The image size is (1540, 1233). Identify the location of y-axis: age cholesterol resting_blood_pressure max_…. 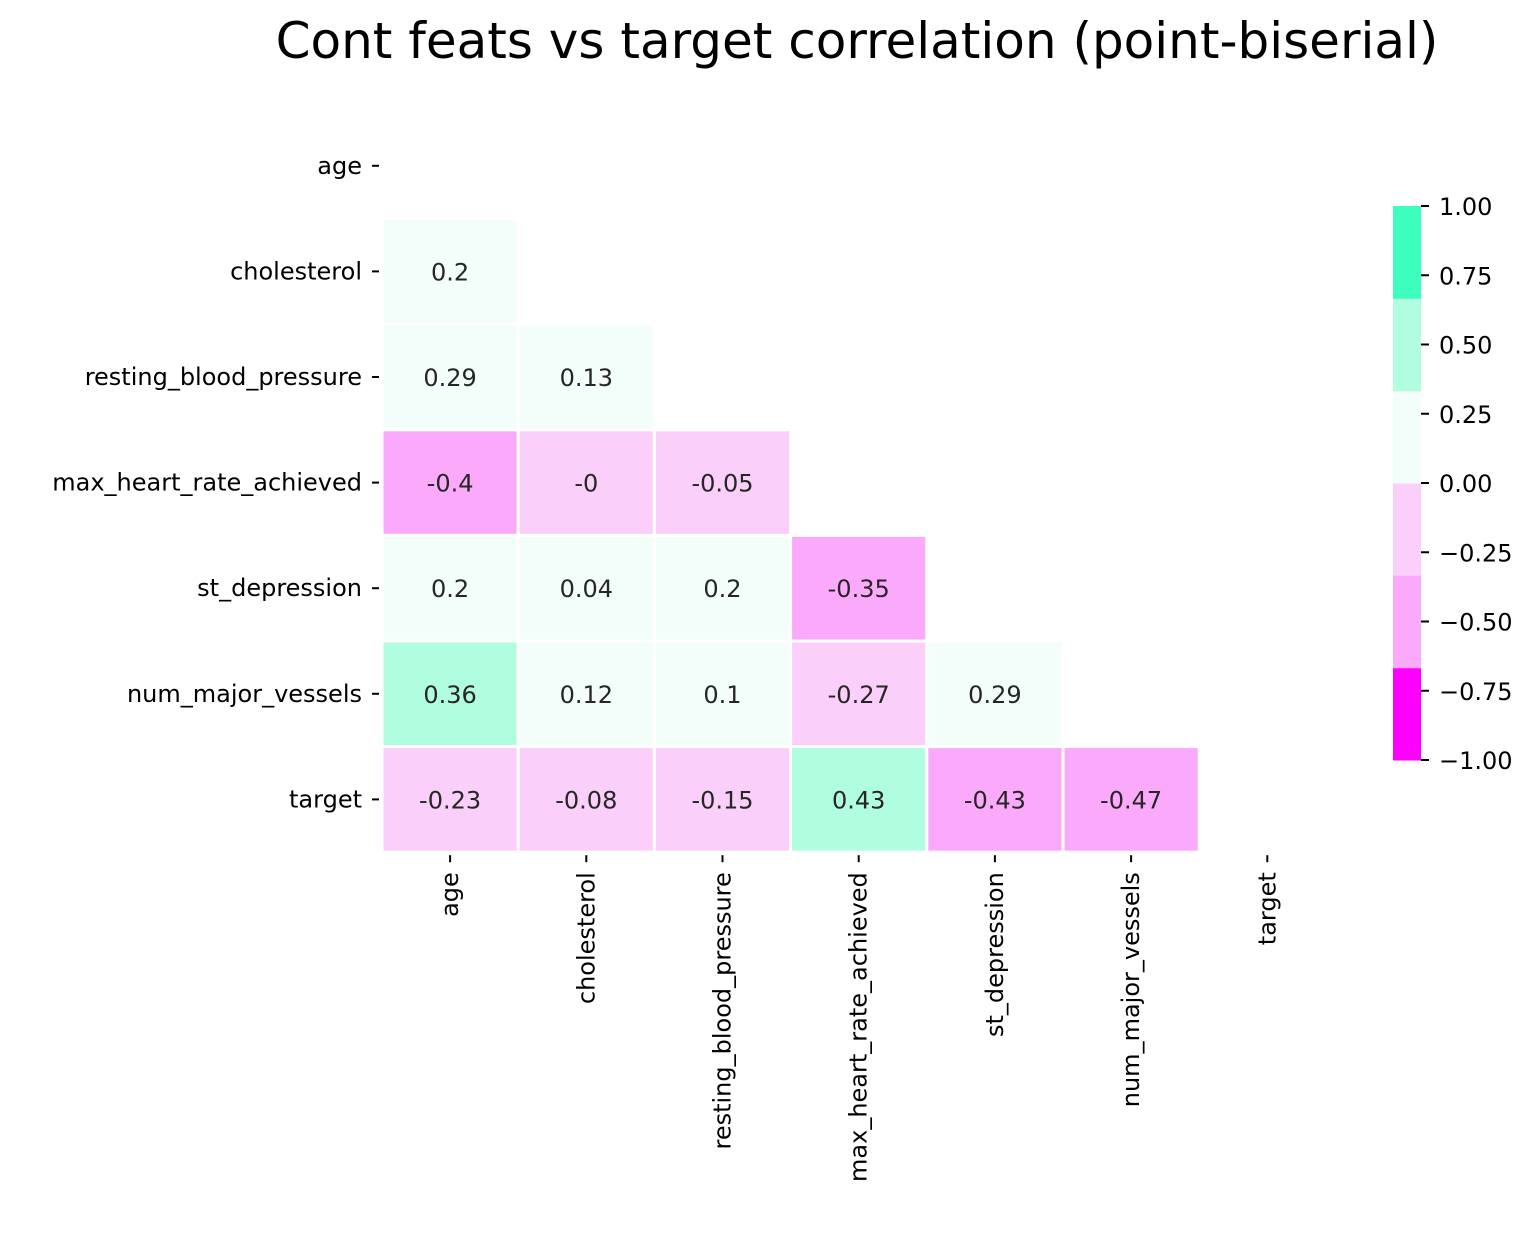
(215, 482).